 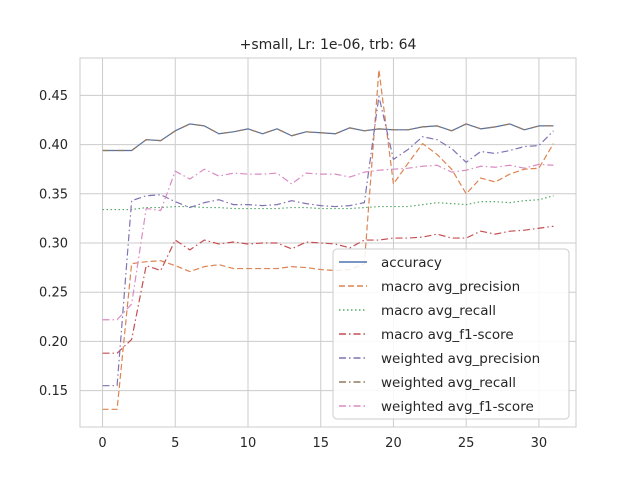 I want to click on chart-title: +small, Lr: 1e-06, trb: 64, so click(x=328, y=45).